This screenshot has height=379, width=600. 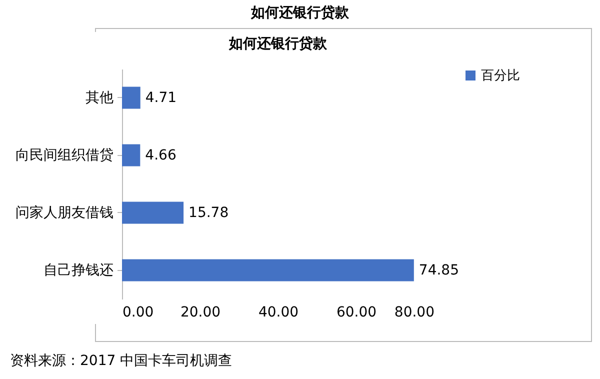 What do you see at coordinates (161, 98) in the screenshot?
I see `data-label: 4.71` at bounding box center [161, 98].